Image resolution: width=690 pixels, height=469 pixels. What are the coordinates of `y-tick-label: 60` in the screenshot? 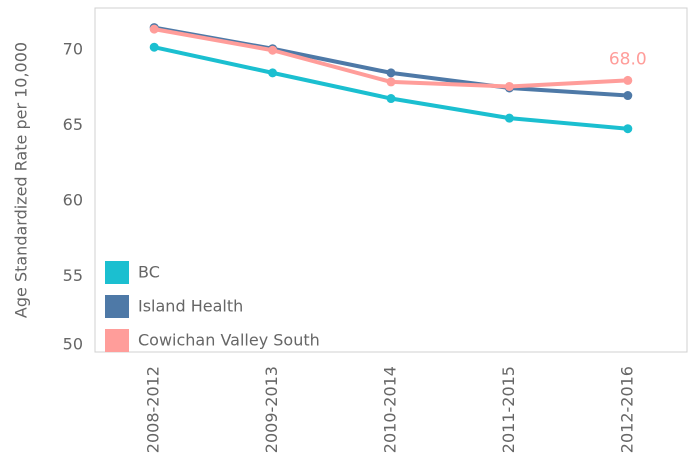 It's located at (73, 200).